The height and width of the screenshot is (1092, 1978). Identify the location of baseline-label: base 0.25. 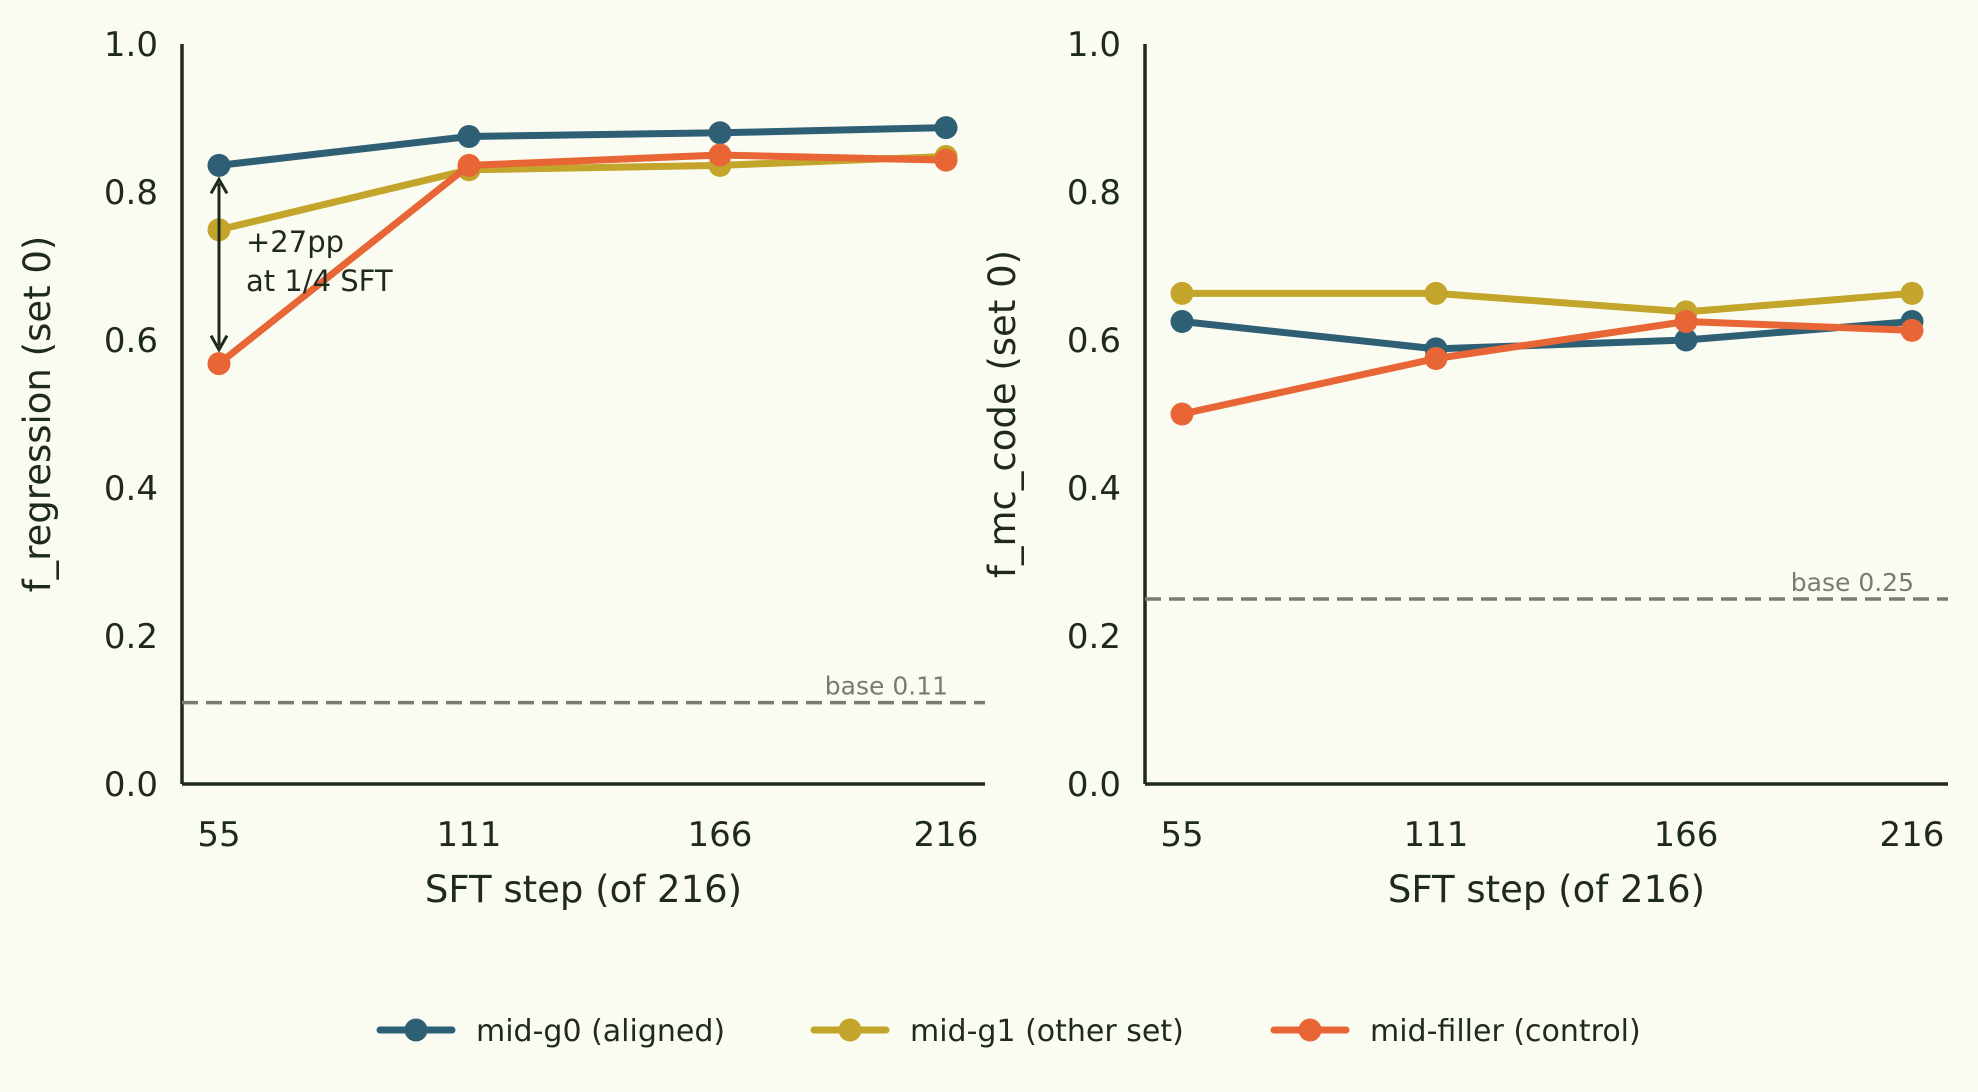
(1852, 582).